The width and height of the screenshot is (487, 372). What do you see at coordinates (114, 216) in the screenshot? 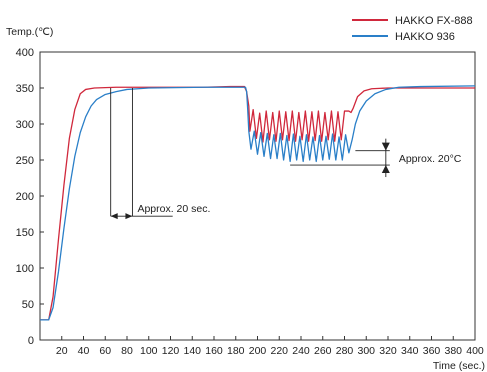
I see `time-arrow-left` at bounding box center [114, 216].